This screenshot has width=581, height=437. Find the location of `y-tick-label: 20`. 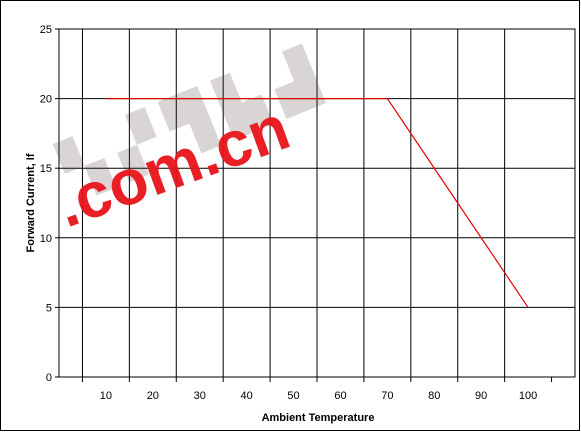

y-tick-label: 20 is located at coordinates (46, 100).